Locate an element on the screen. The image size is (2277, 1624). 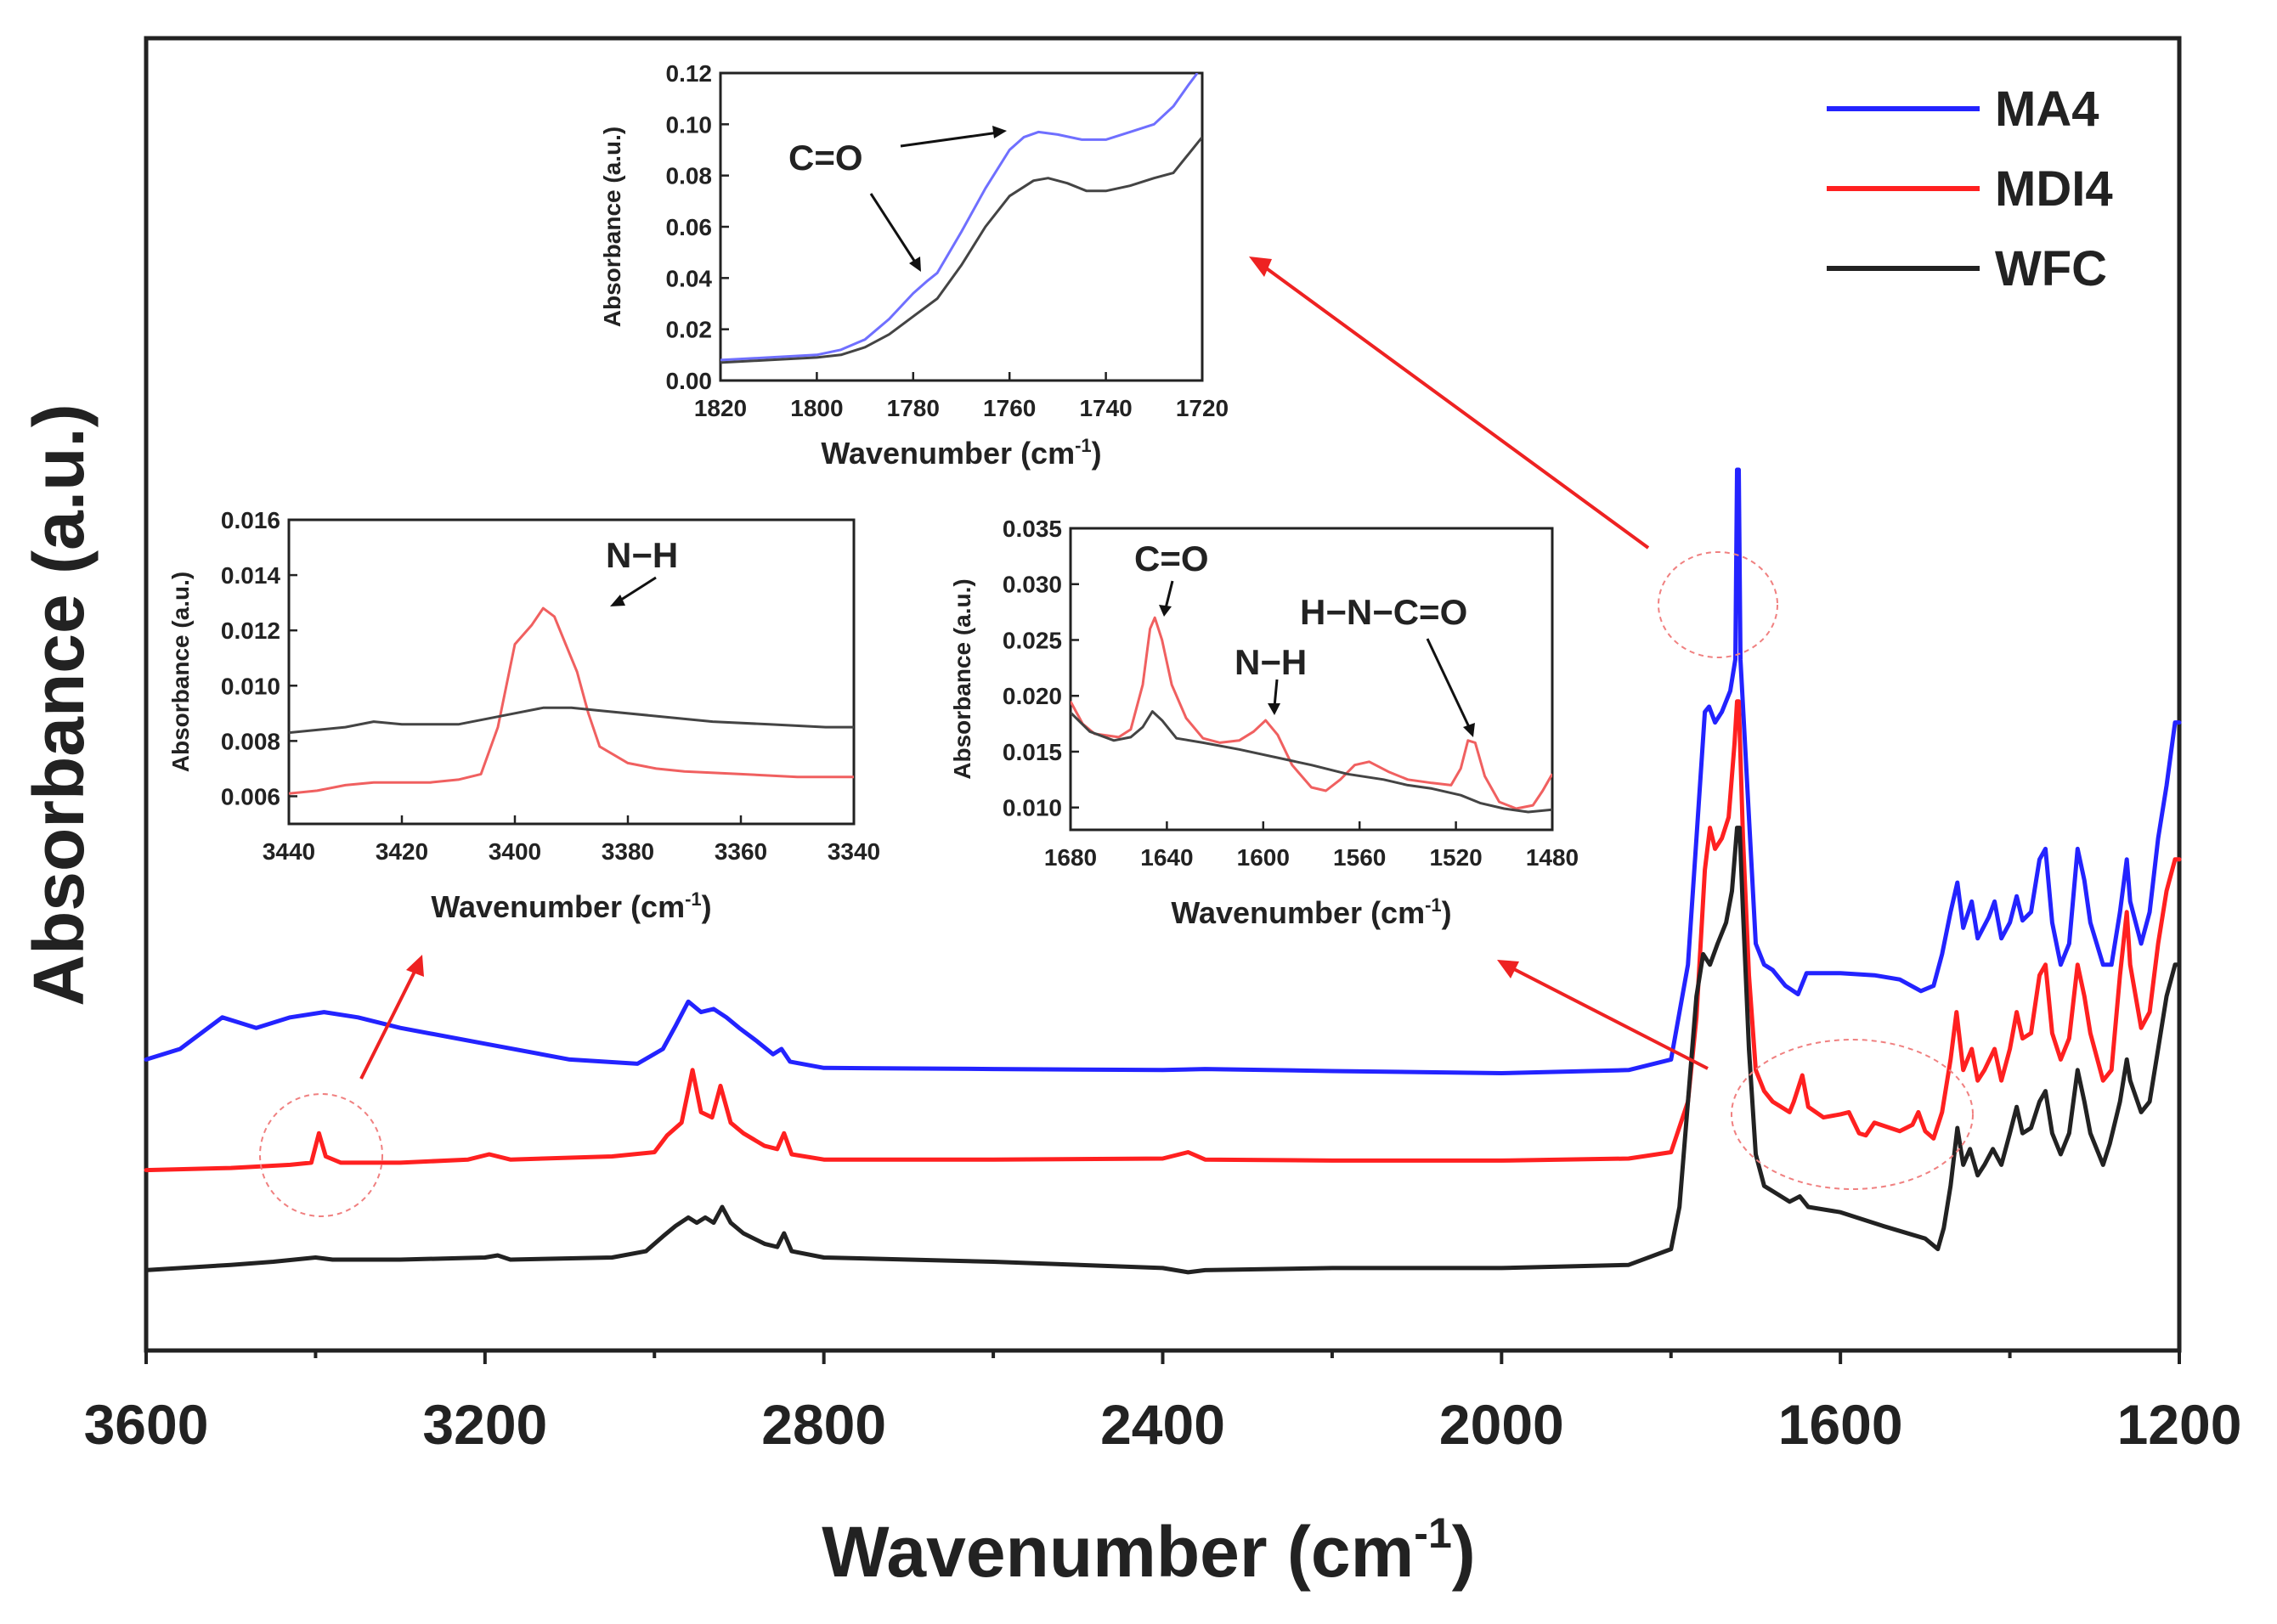
inset-x-tick-label: 1480 is located at coordinates (1552, 858).